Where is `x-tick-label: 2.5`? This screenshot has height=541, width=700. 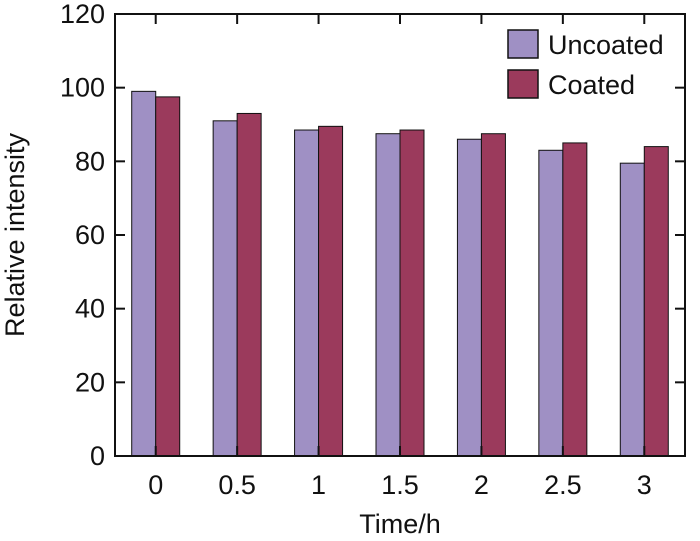
x-tick-label: 2.5 is located at coordinates (563, 485).